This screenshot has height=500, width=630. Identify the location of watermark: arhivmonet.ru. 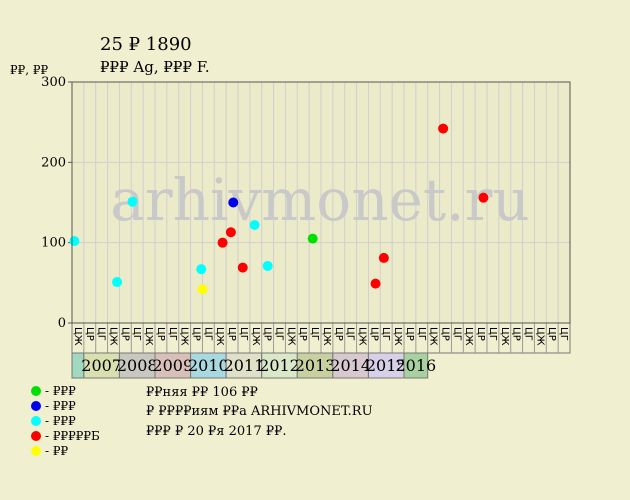
(319, 200).